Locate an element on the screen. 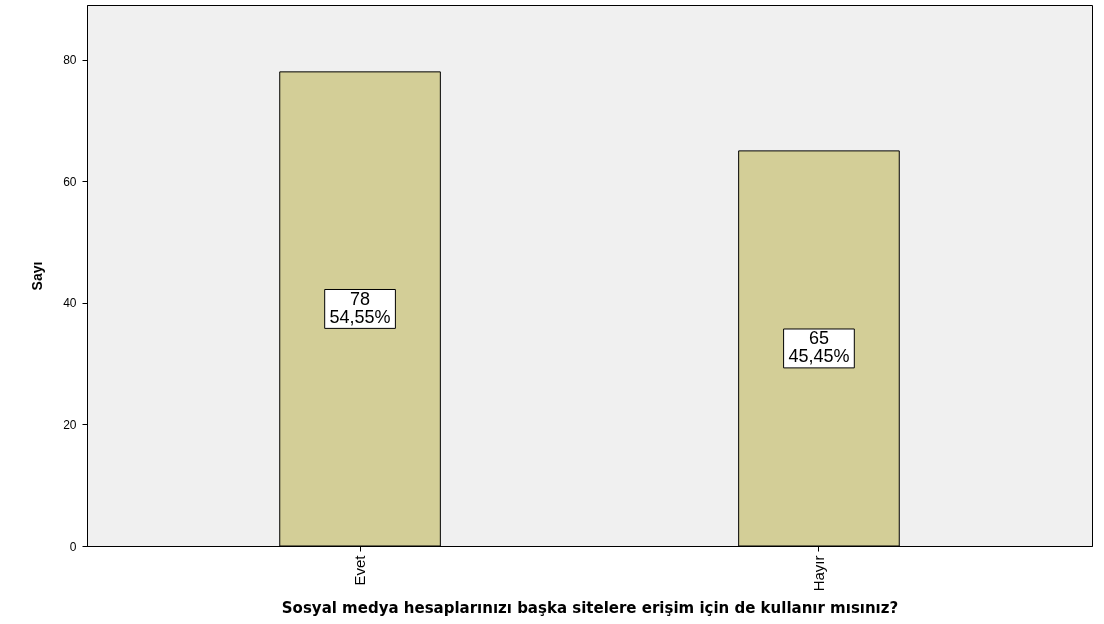 The image size is (1104, 624). x-tick-label: Evet is located at coordinates (360, 570).